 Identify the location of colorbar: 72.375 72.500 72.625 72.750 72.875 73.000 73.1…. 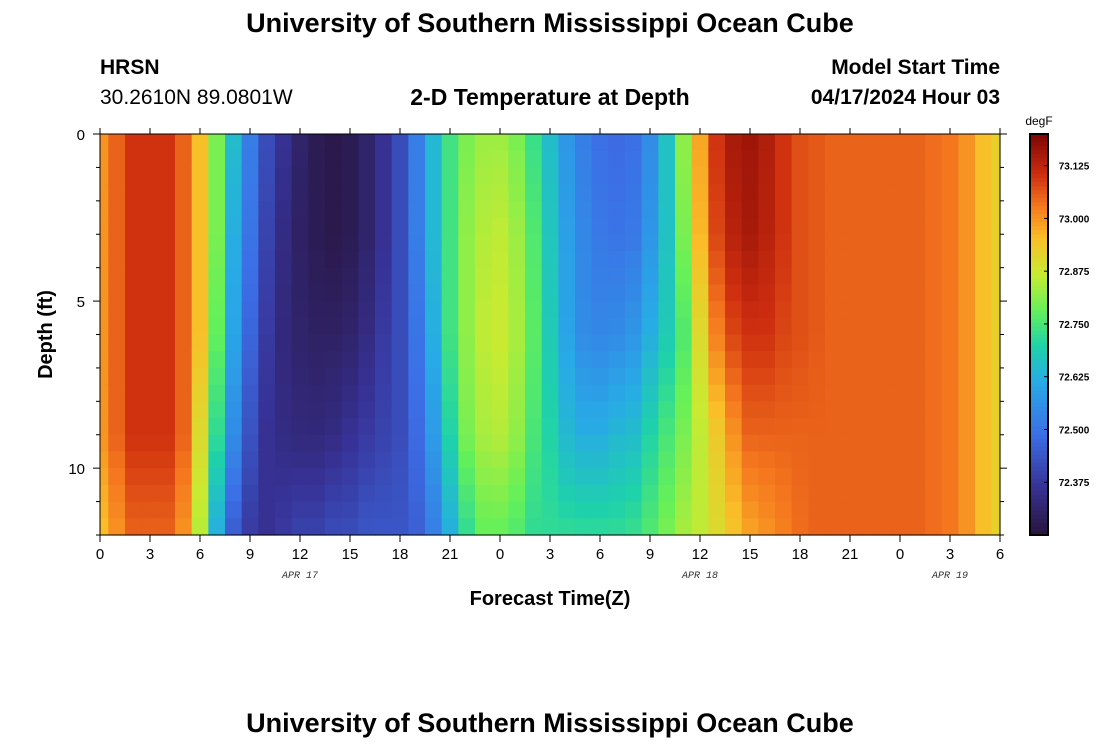
(1059, 334).